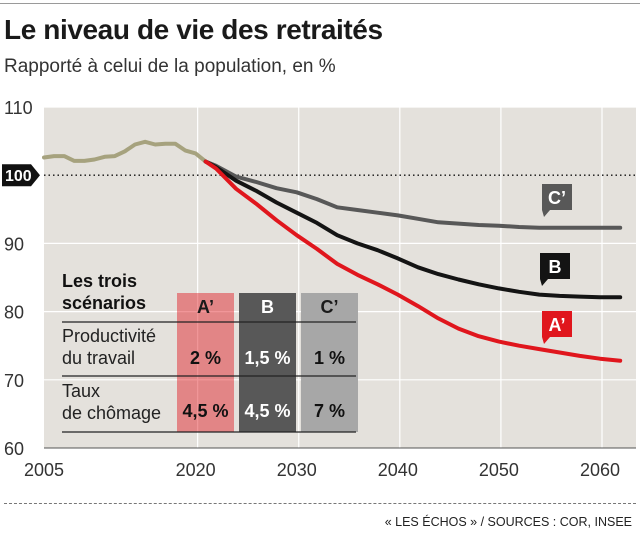  I want to click on table-row-label-line: du travail, so click(98, 358).